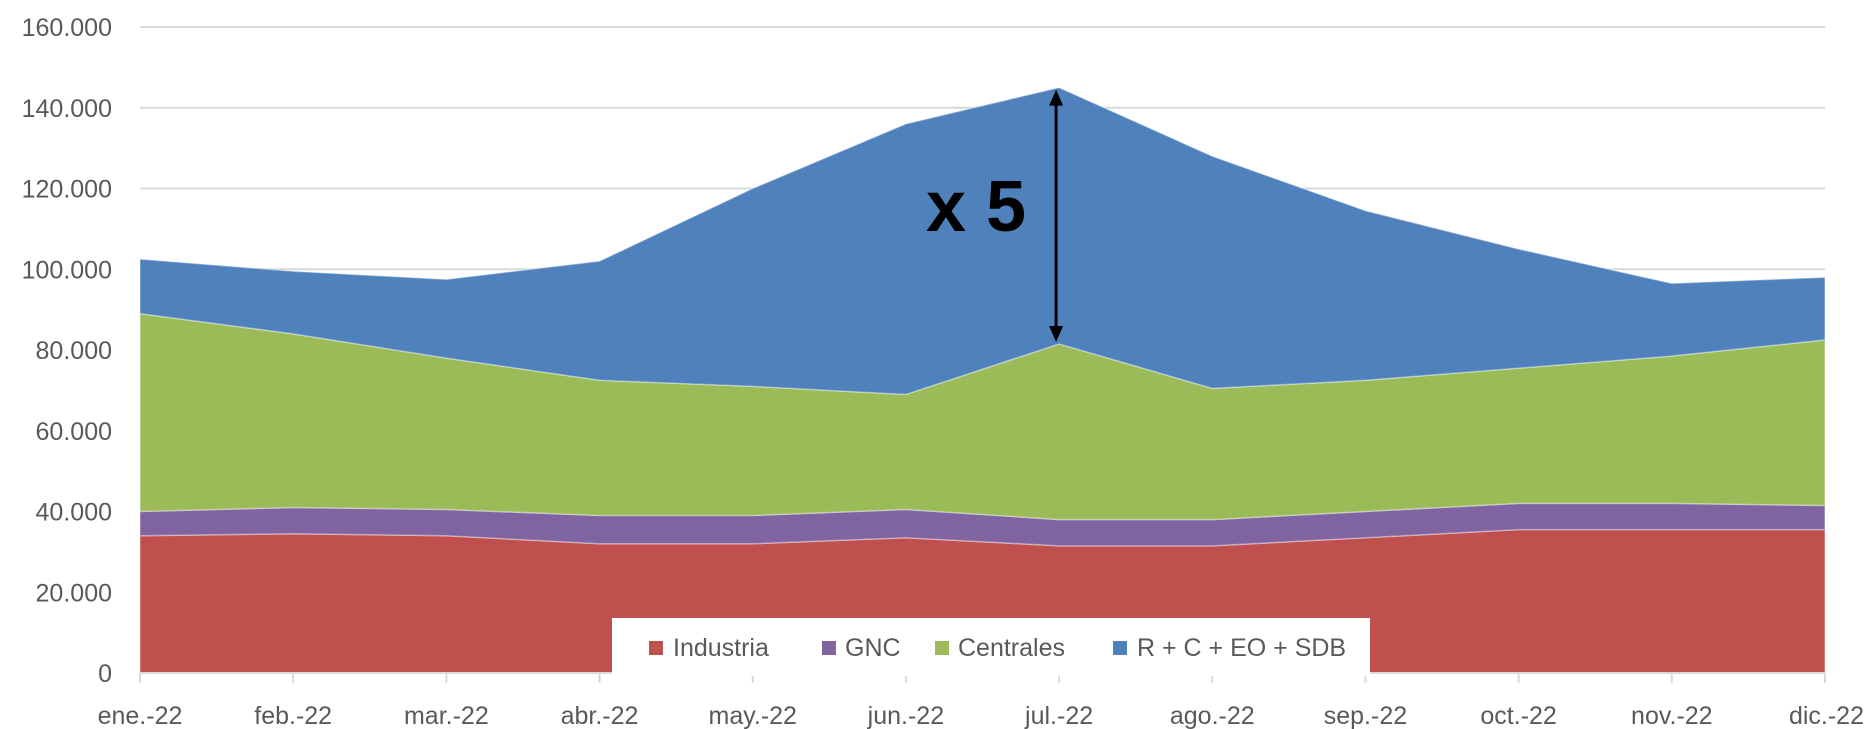 The image size is (1868, 729). What do you see at coordinates (1826, 715) in the screenshot?
I see `x-tick-label: dic.-22` at bounding box center [1826, 715].